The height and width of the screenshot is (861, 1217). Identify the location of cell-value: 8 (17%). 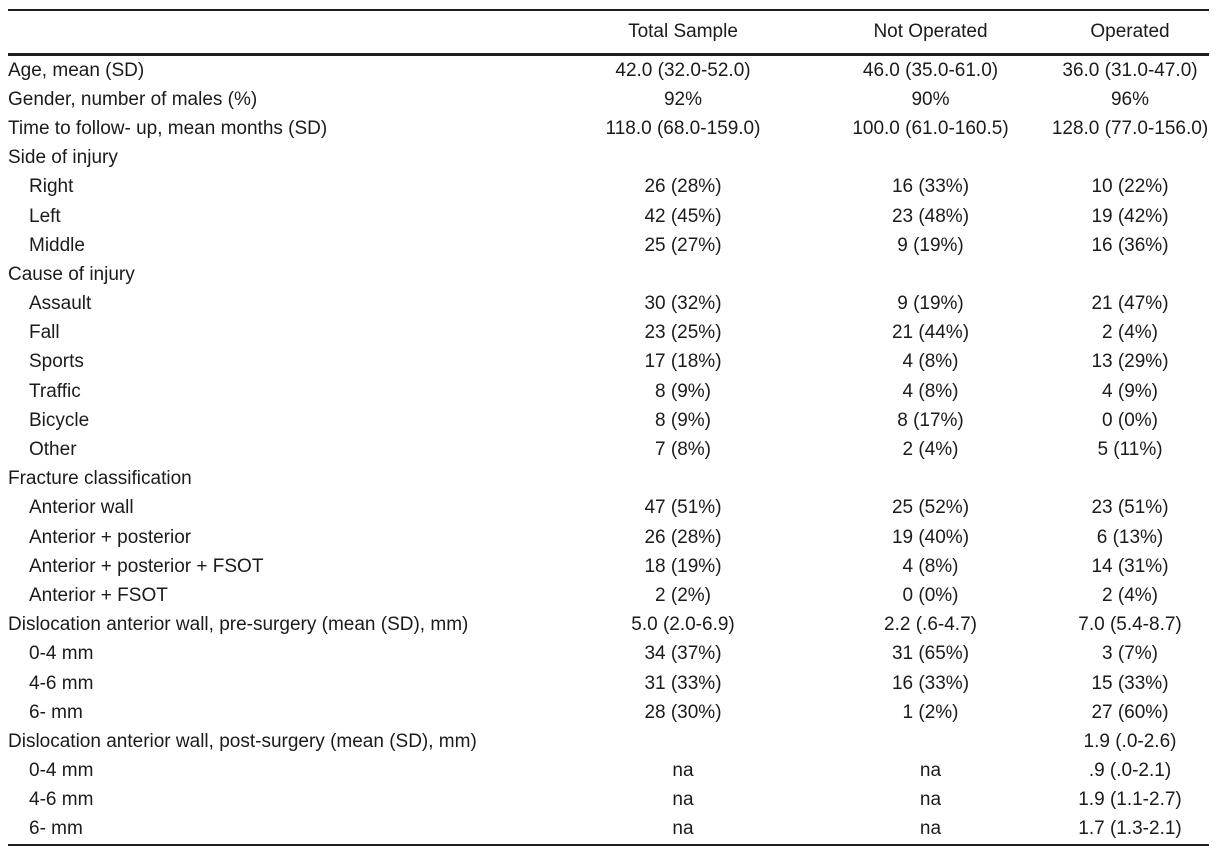
(930, 420).